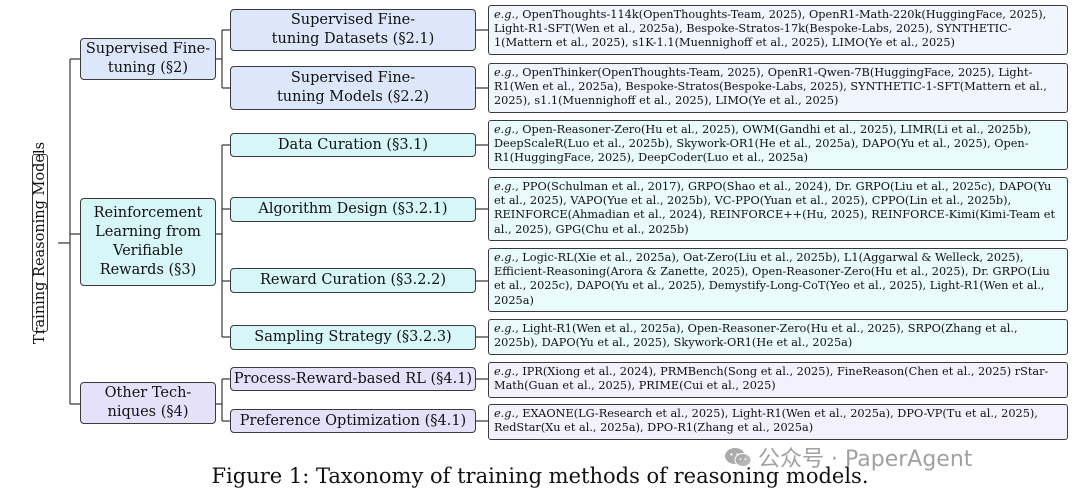  I want to click on category-sft: Supervised Fine-tuning (§2), so click(148, 59).